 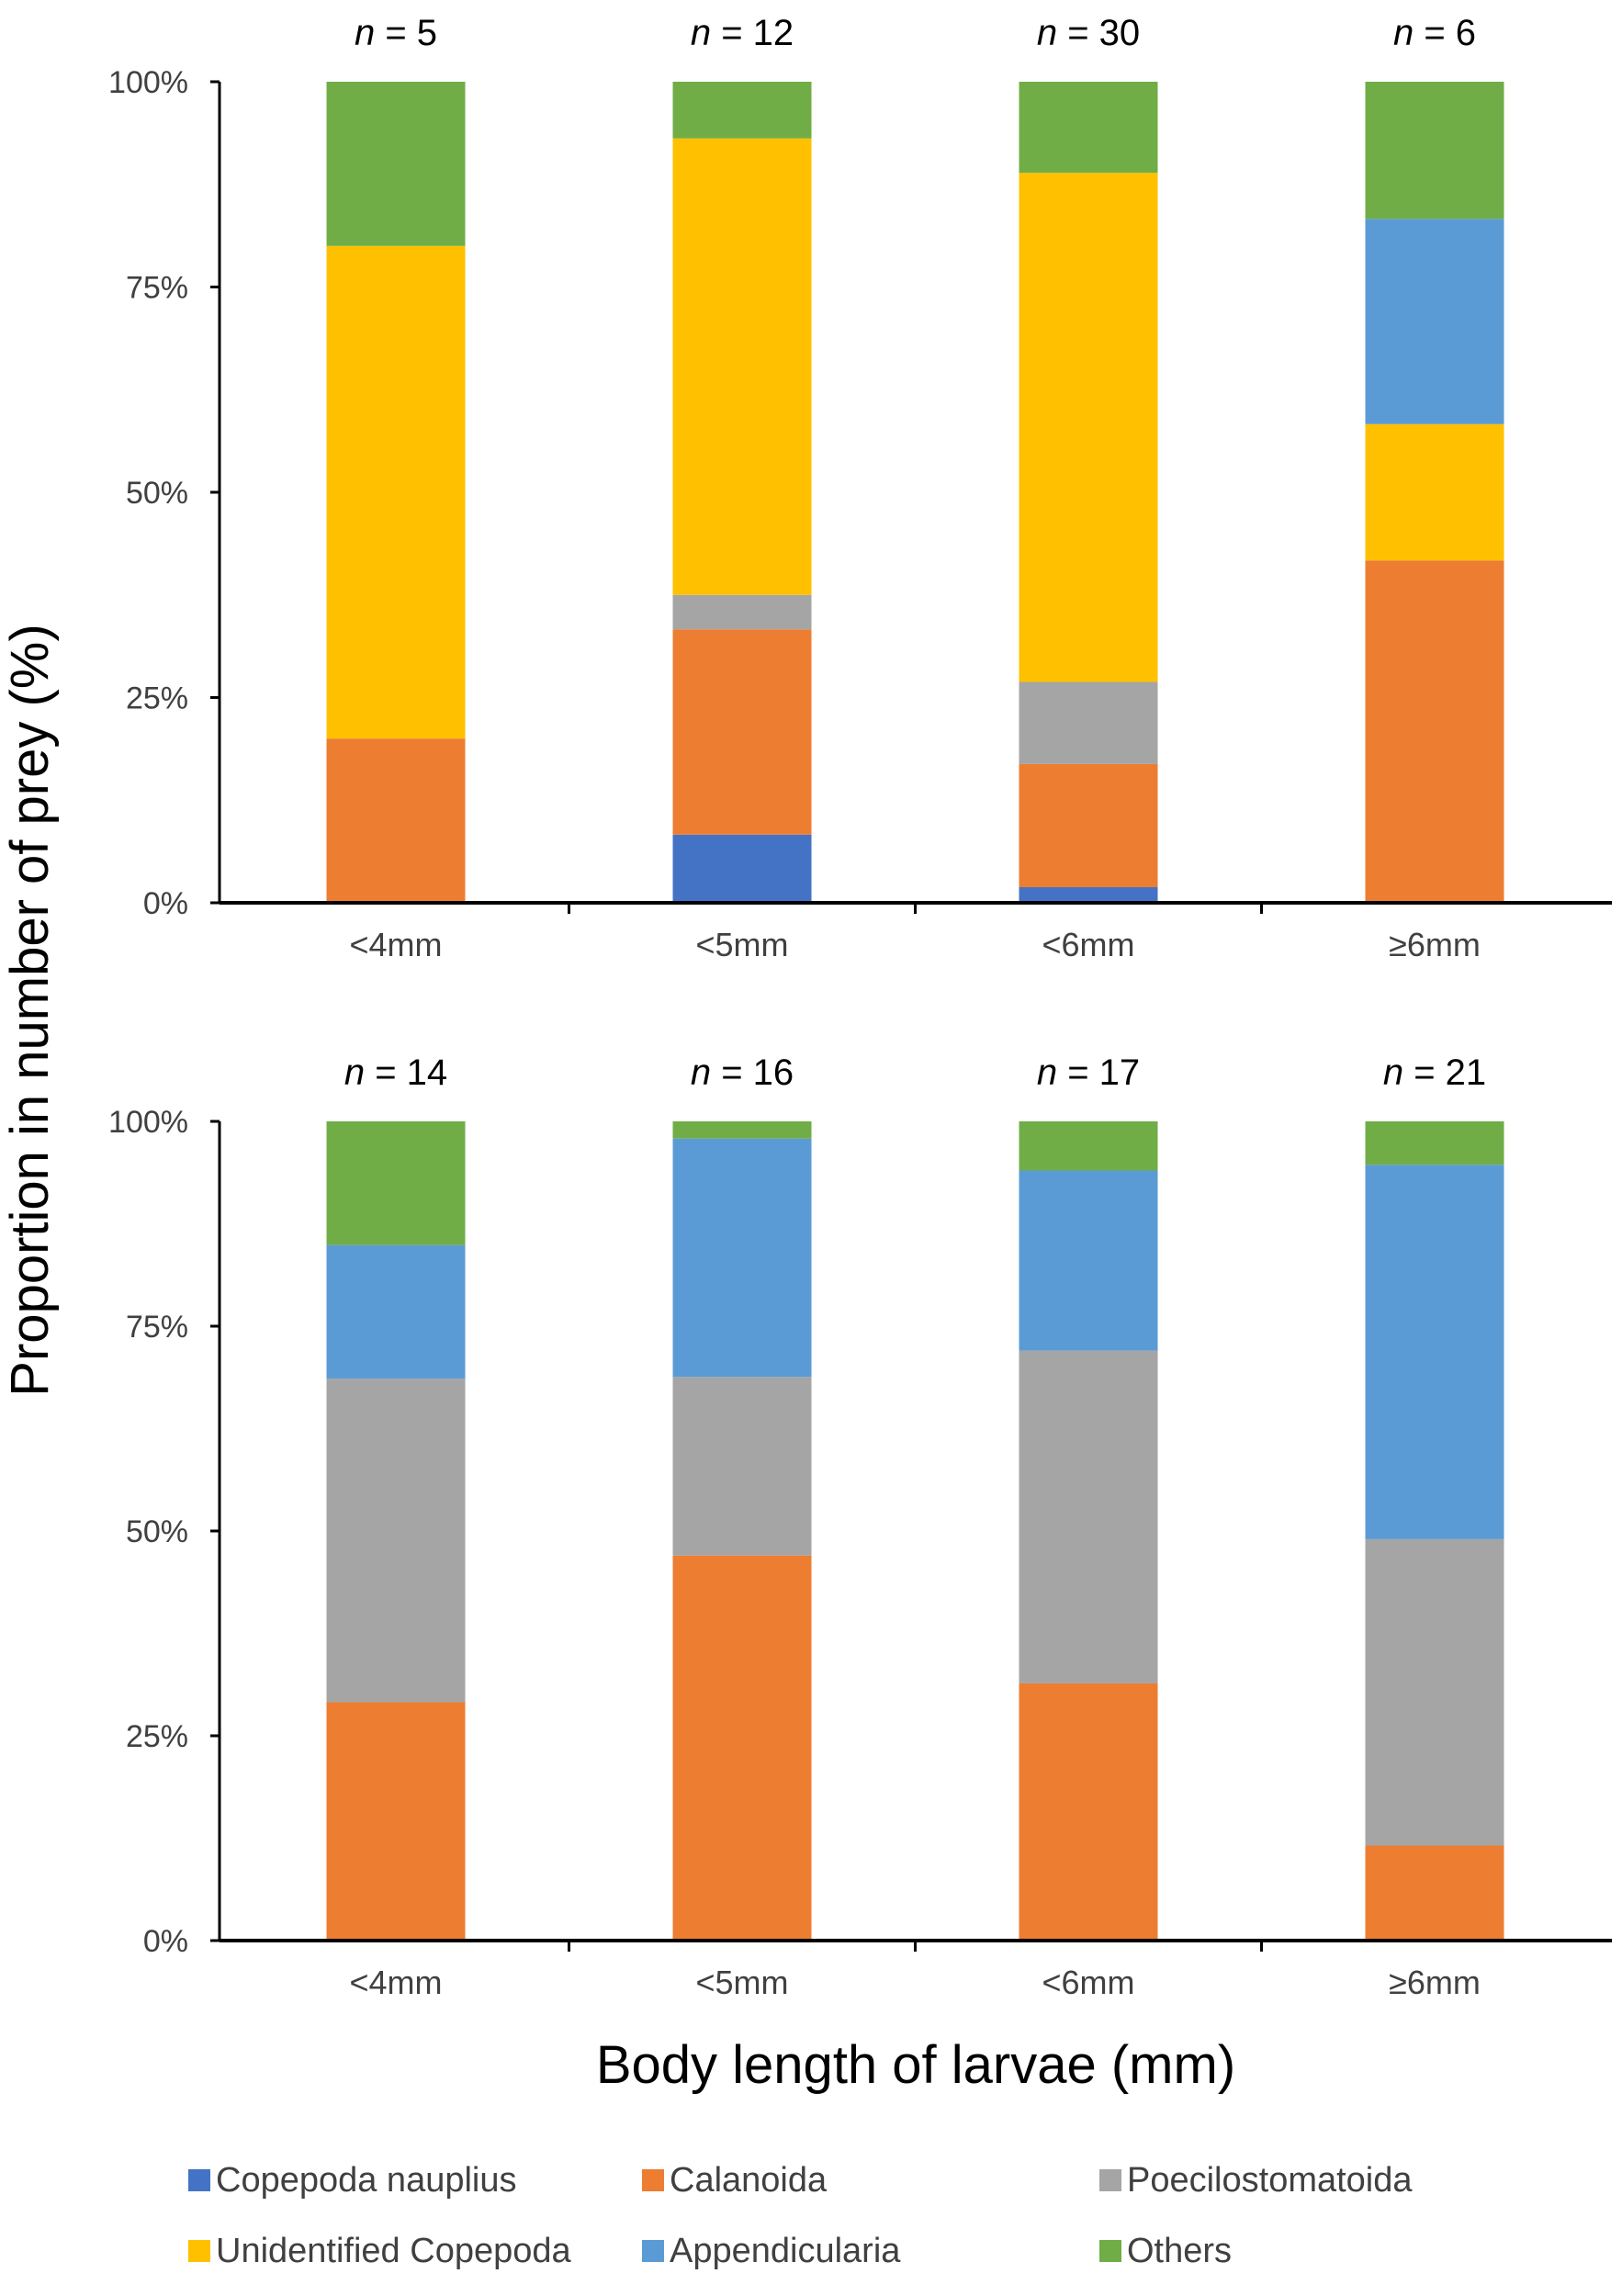 I want to click on legend-item: Calanoida, so click(x=735, y=2180).